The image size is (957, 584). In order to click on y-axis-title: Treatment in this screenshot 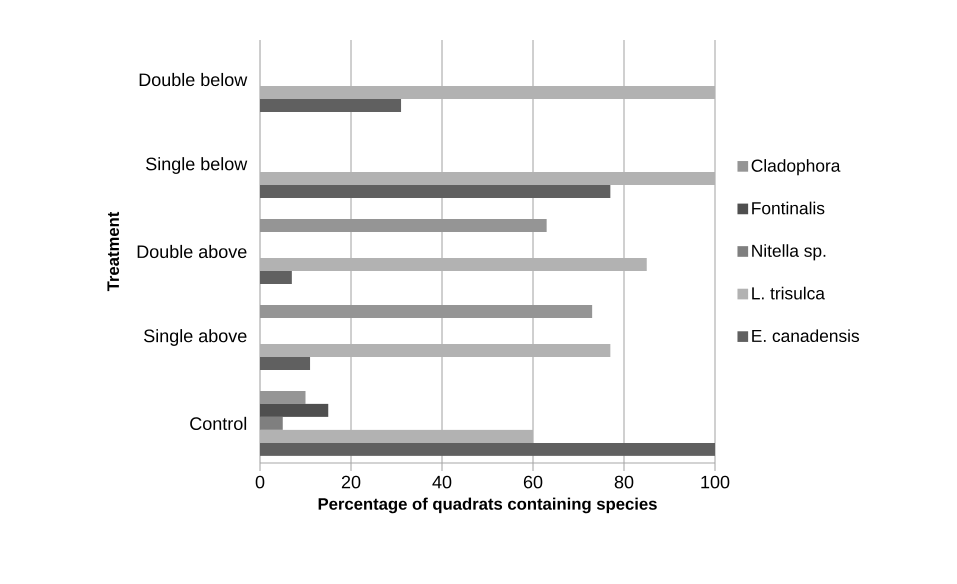, I will do `click(113, 252)`.